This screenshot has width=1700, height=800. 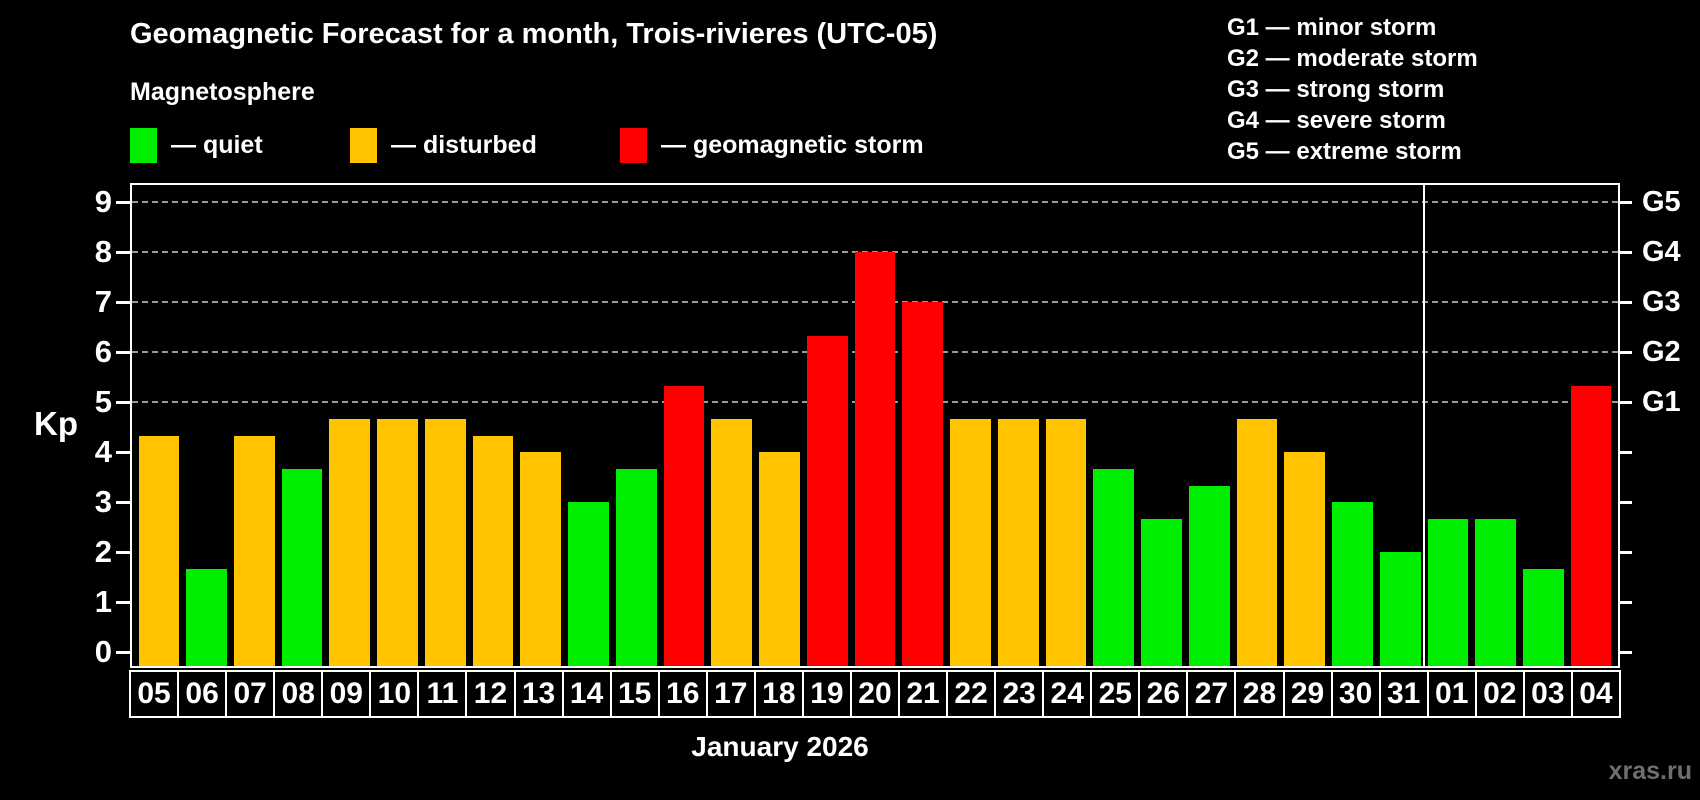 What do you see at coordinates (1403, 694) in the screenshot?
I see `day-label-31: 31` at bounding box center [1403, 694].